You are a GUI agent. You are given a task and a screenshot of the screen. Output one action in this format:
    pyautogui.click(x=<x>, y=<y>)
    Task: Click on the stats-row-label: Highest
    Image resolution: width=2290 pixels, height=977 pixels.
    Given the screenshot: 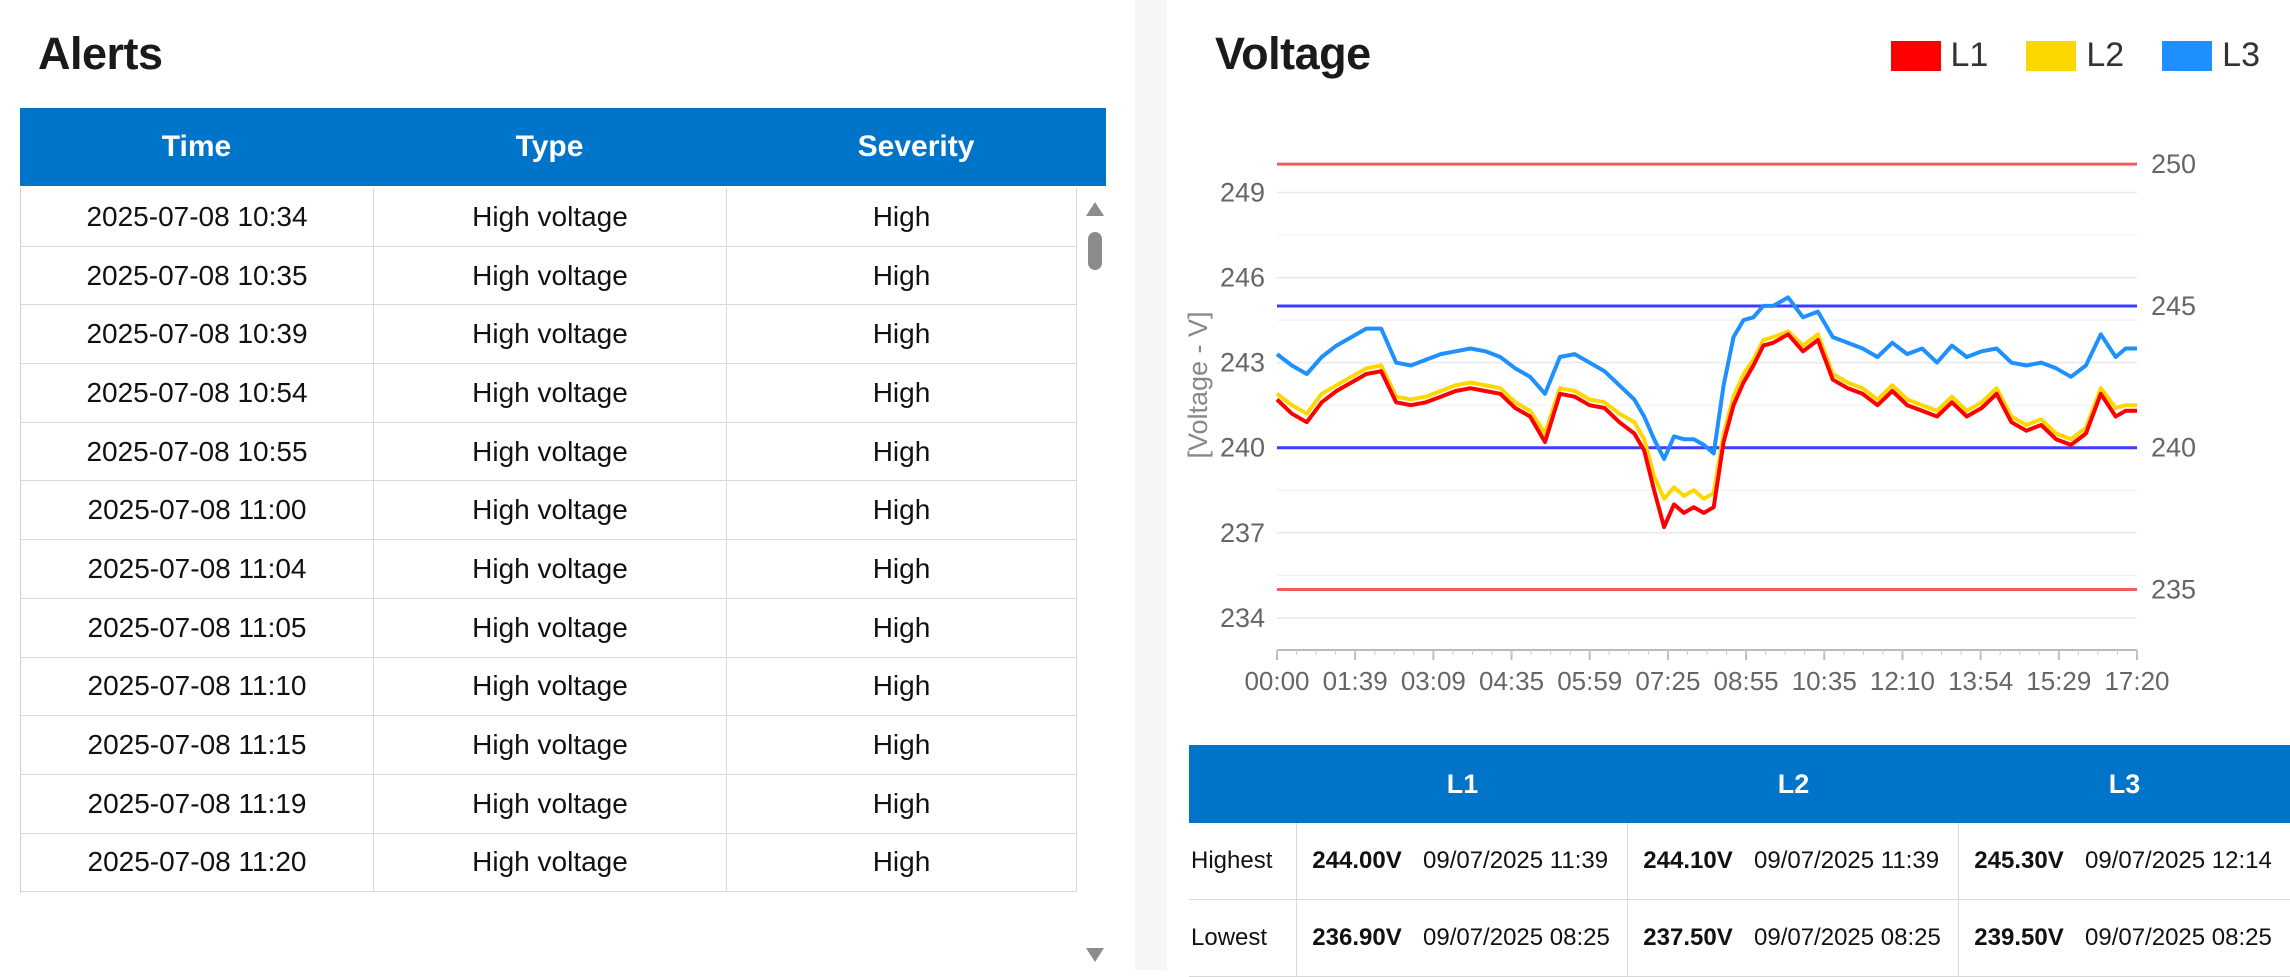 What is the action you would take?
    pyautogui.click(x=1243, y=861)
    